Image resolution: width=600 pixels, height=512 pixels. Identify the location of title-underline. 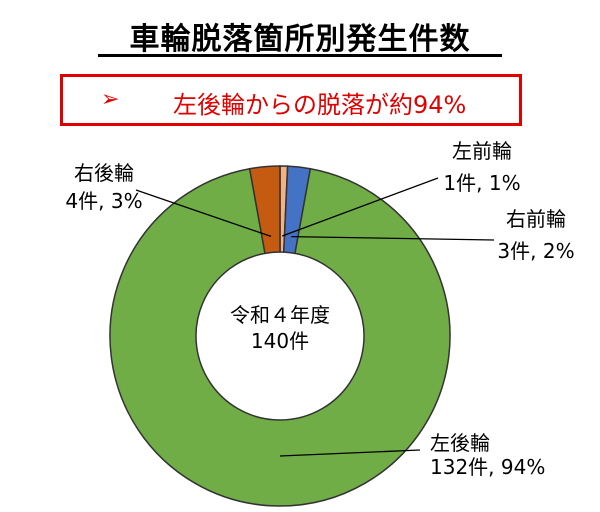
(300, 55).